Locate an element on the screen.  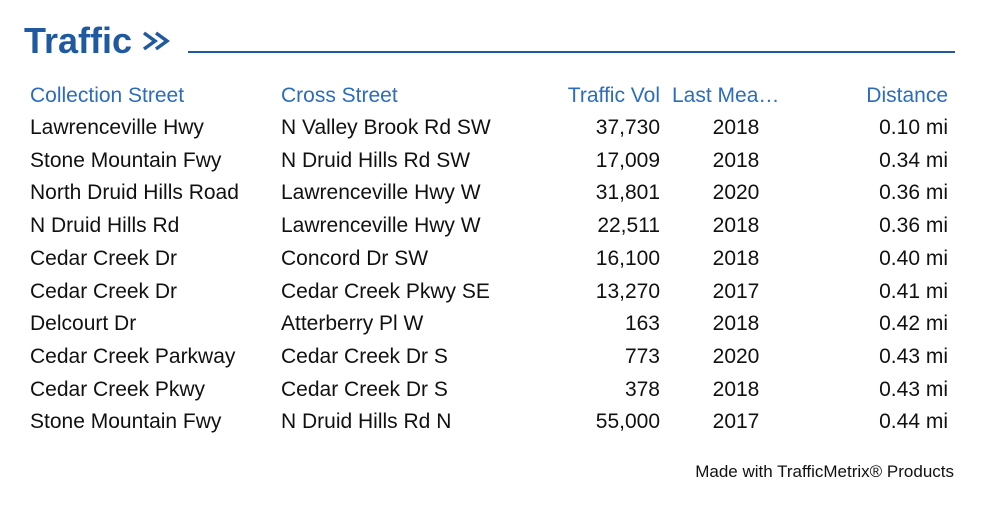
table-cell: N Druid Hills Rd is located at coordinates (105, 226).